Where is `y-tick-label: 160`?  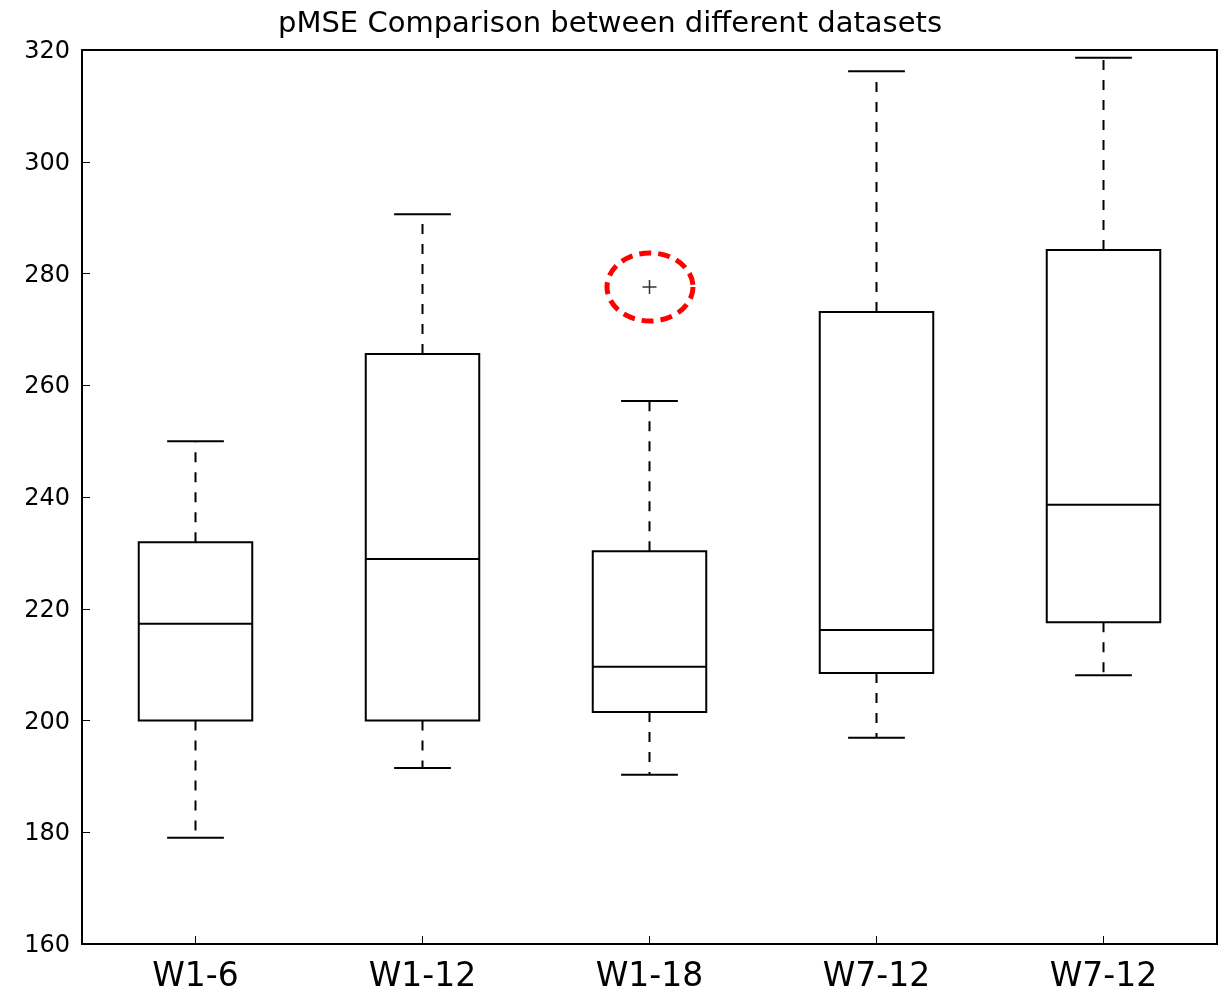
y-tick-label: 160 is located at coordinates (47, 944).